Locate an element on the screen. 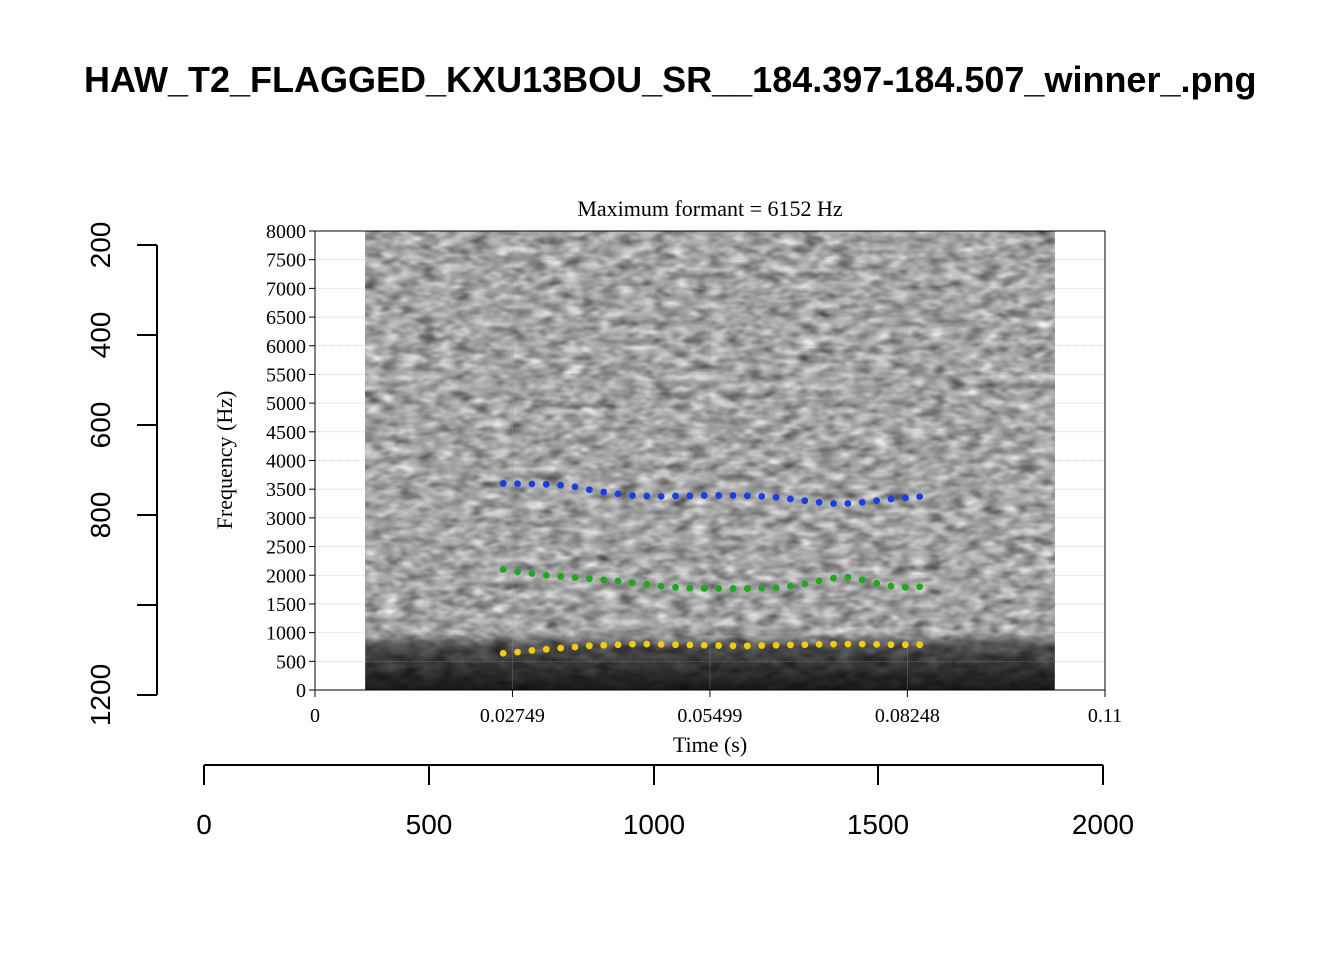 This screenshot has width=1344, height=960. x-tick-label: 0.08248 is located at coordinates (907, 716).